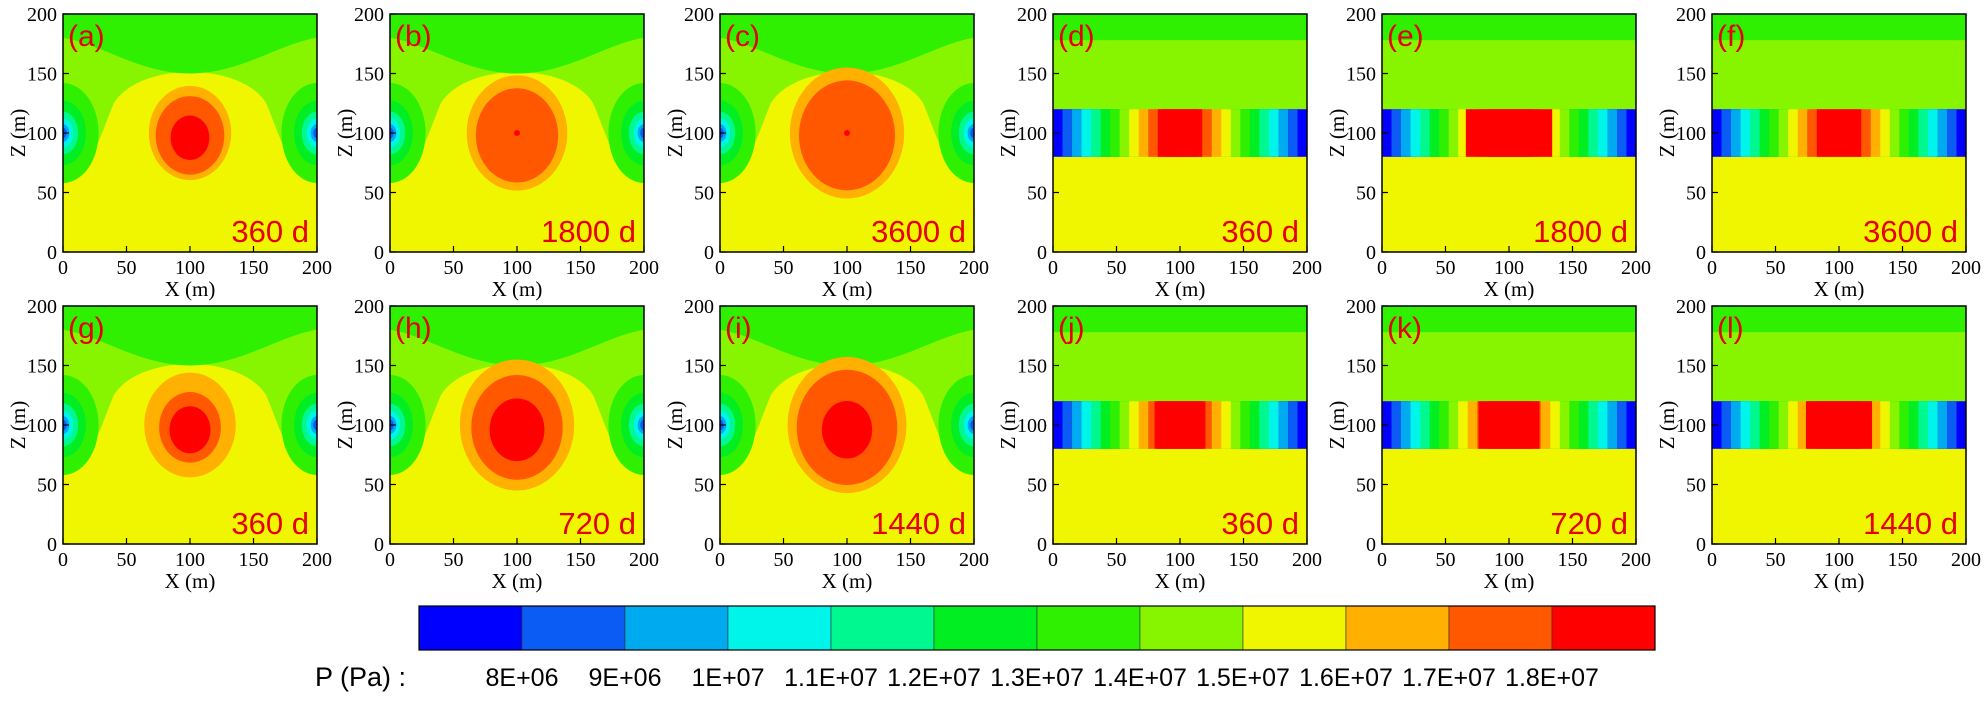 This screenshot has height=704, width=1984. What do you see at coordinates (831, 678) in the screenshot?
I see `colorbar-tick-label: 1.1E+07` at bounding box center [831, 678].